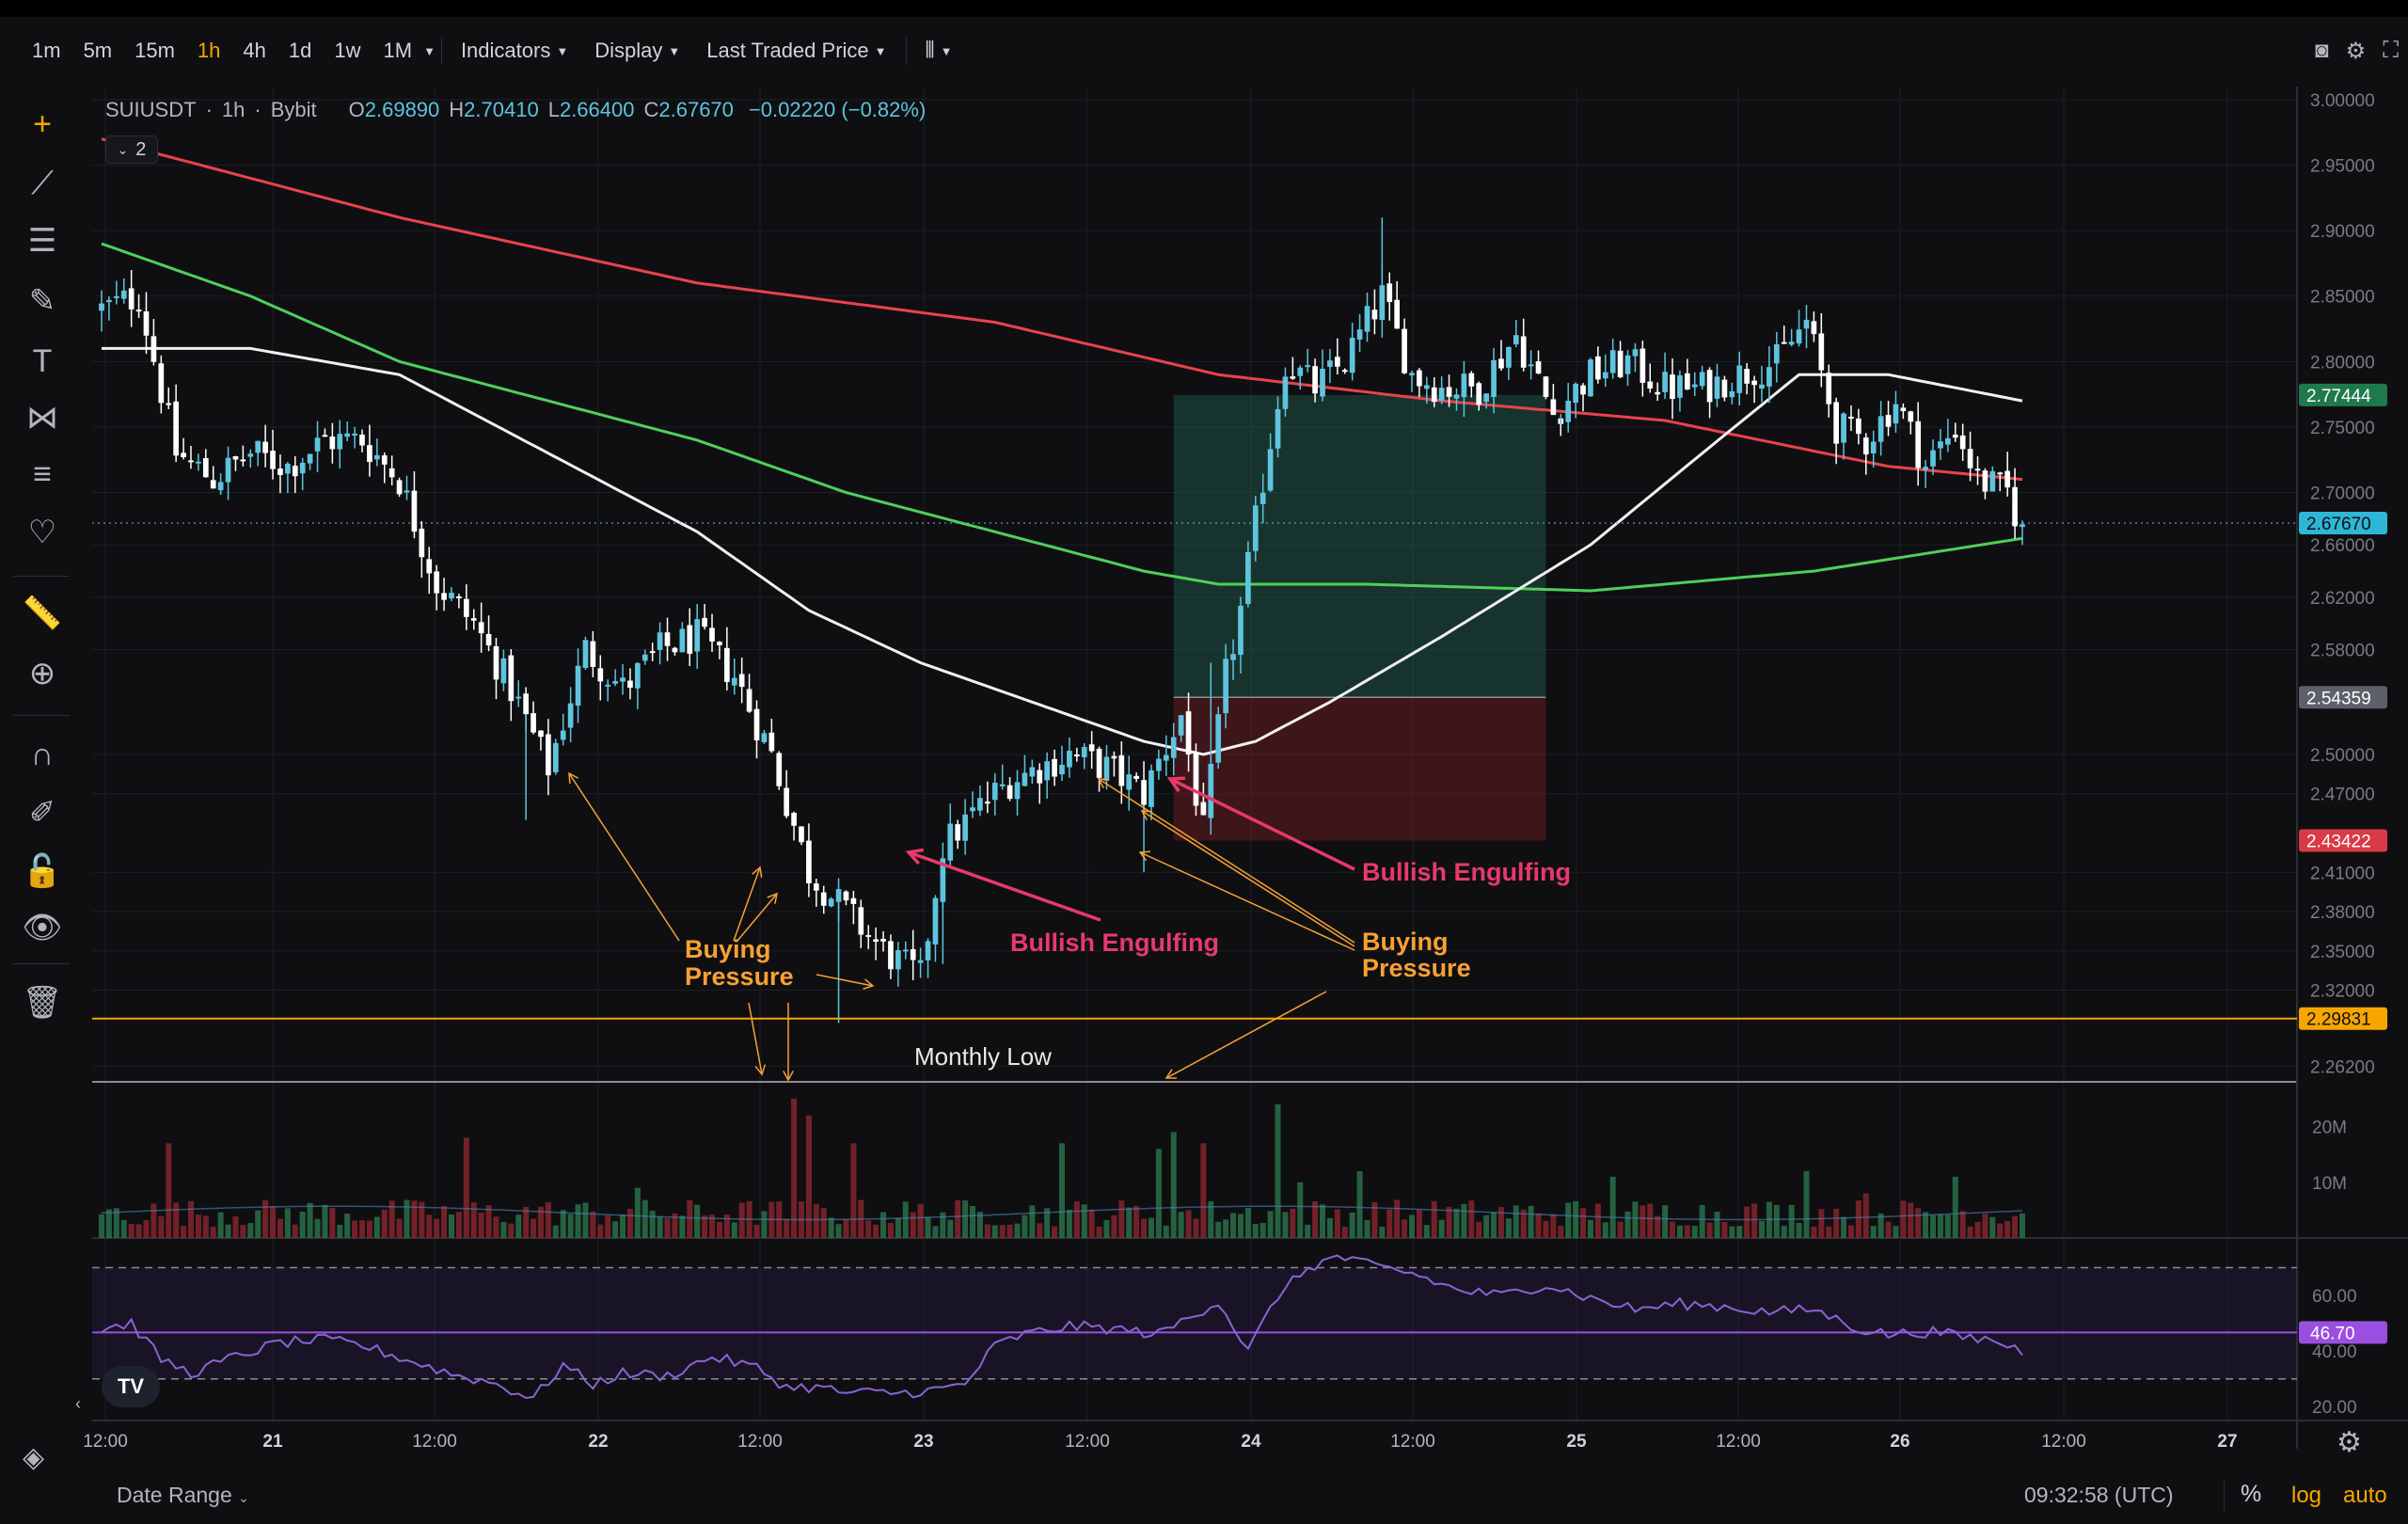  Describe the element at coordinates (42, 361) in the screenshot. I see `text-icon: T` at that location.